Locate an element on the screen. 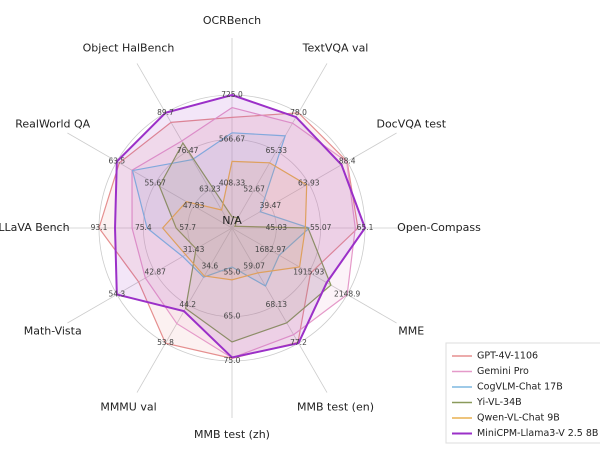  tick-label: 53.8 is located at coordinates (165, 342).